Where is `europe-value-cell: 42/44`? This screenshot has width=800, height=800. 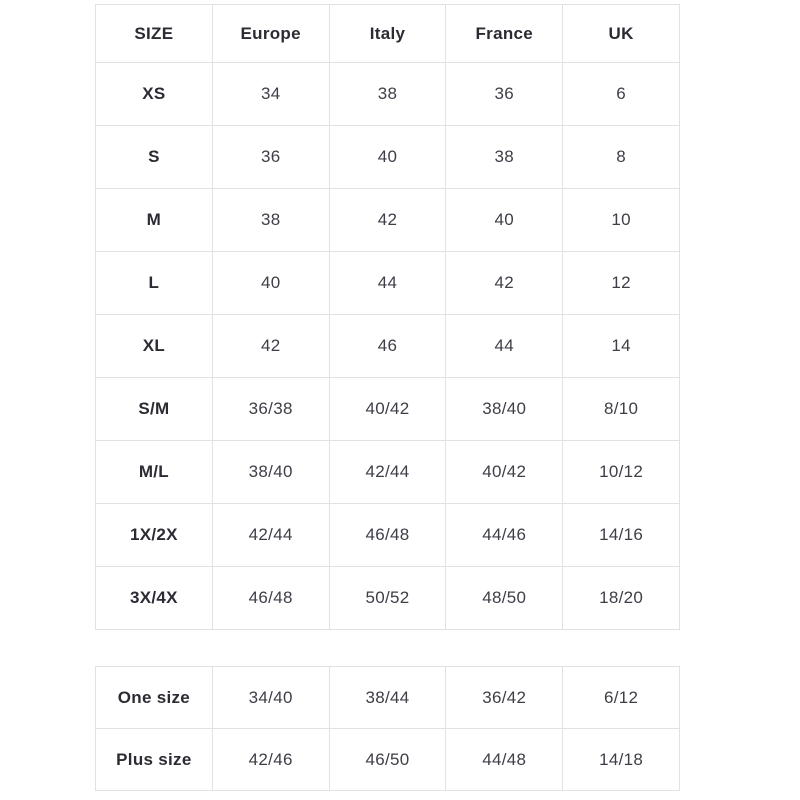
europe-value-cell: 42/44 is located at coordinates (270, 535).